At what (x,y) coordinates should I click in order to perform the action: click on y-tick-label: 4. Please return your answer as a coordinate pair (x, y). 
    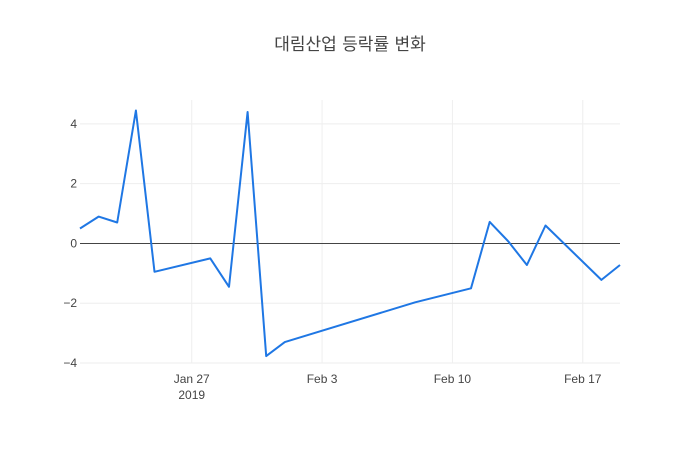
    Looking at the image, I should click on (73, 124).